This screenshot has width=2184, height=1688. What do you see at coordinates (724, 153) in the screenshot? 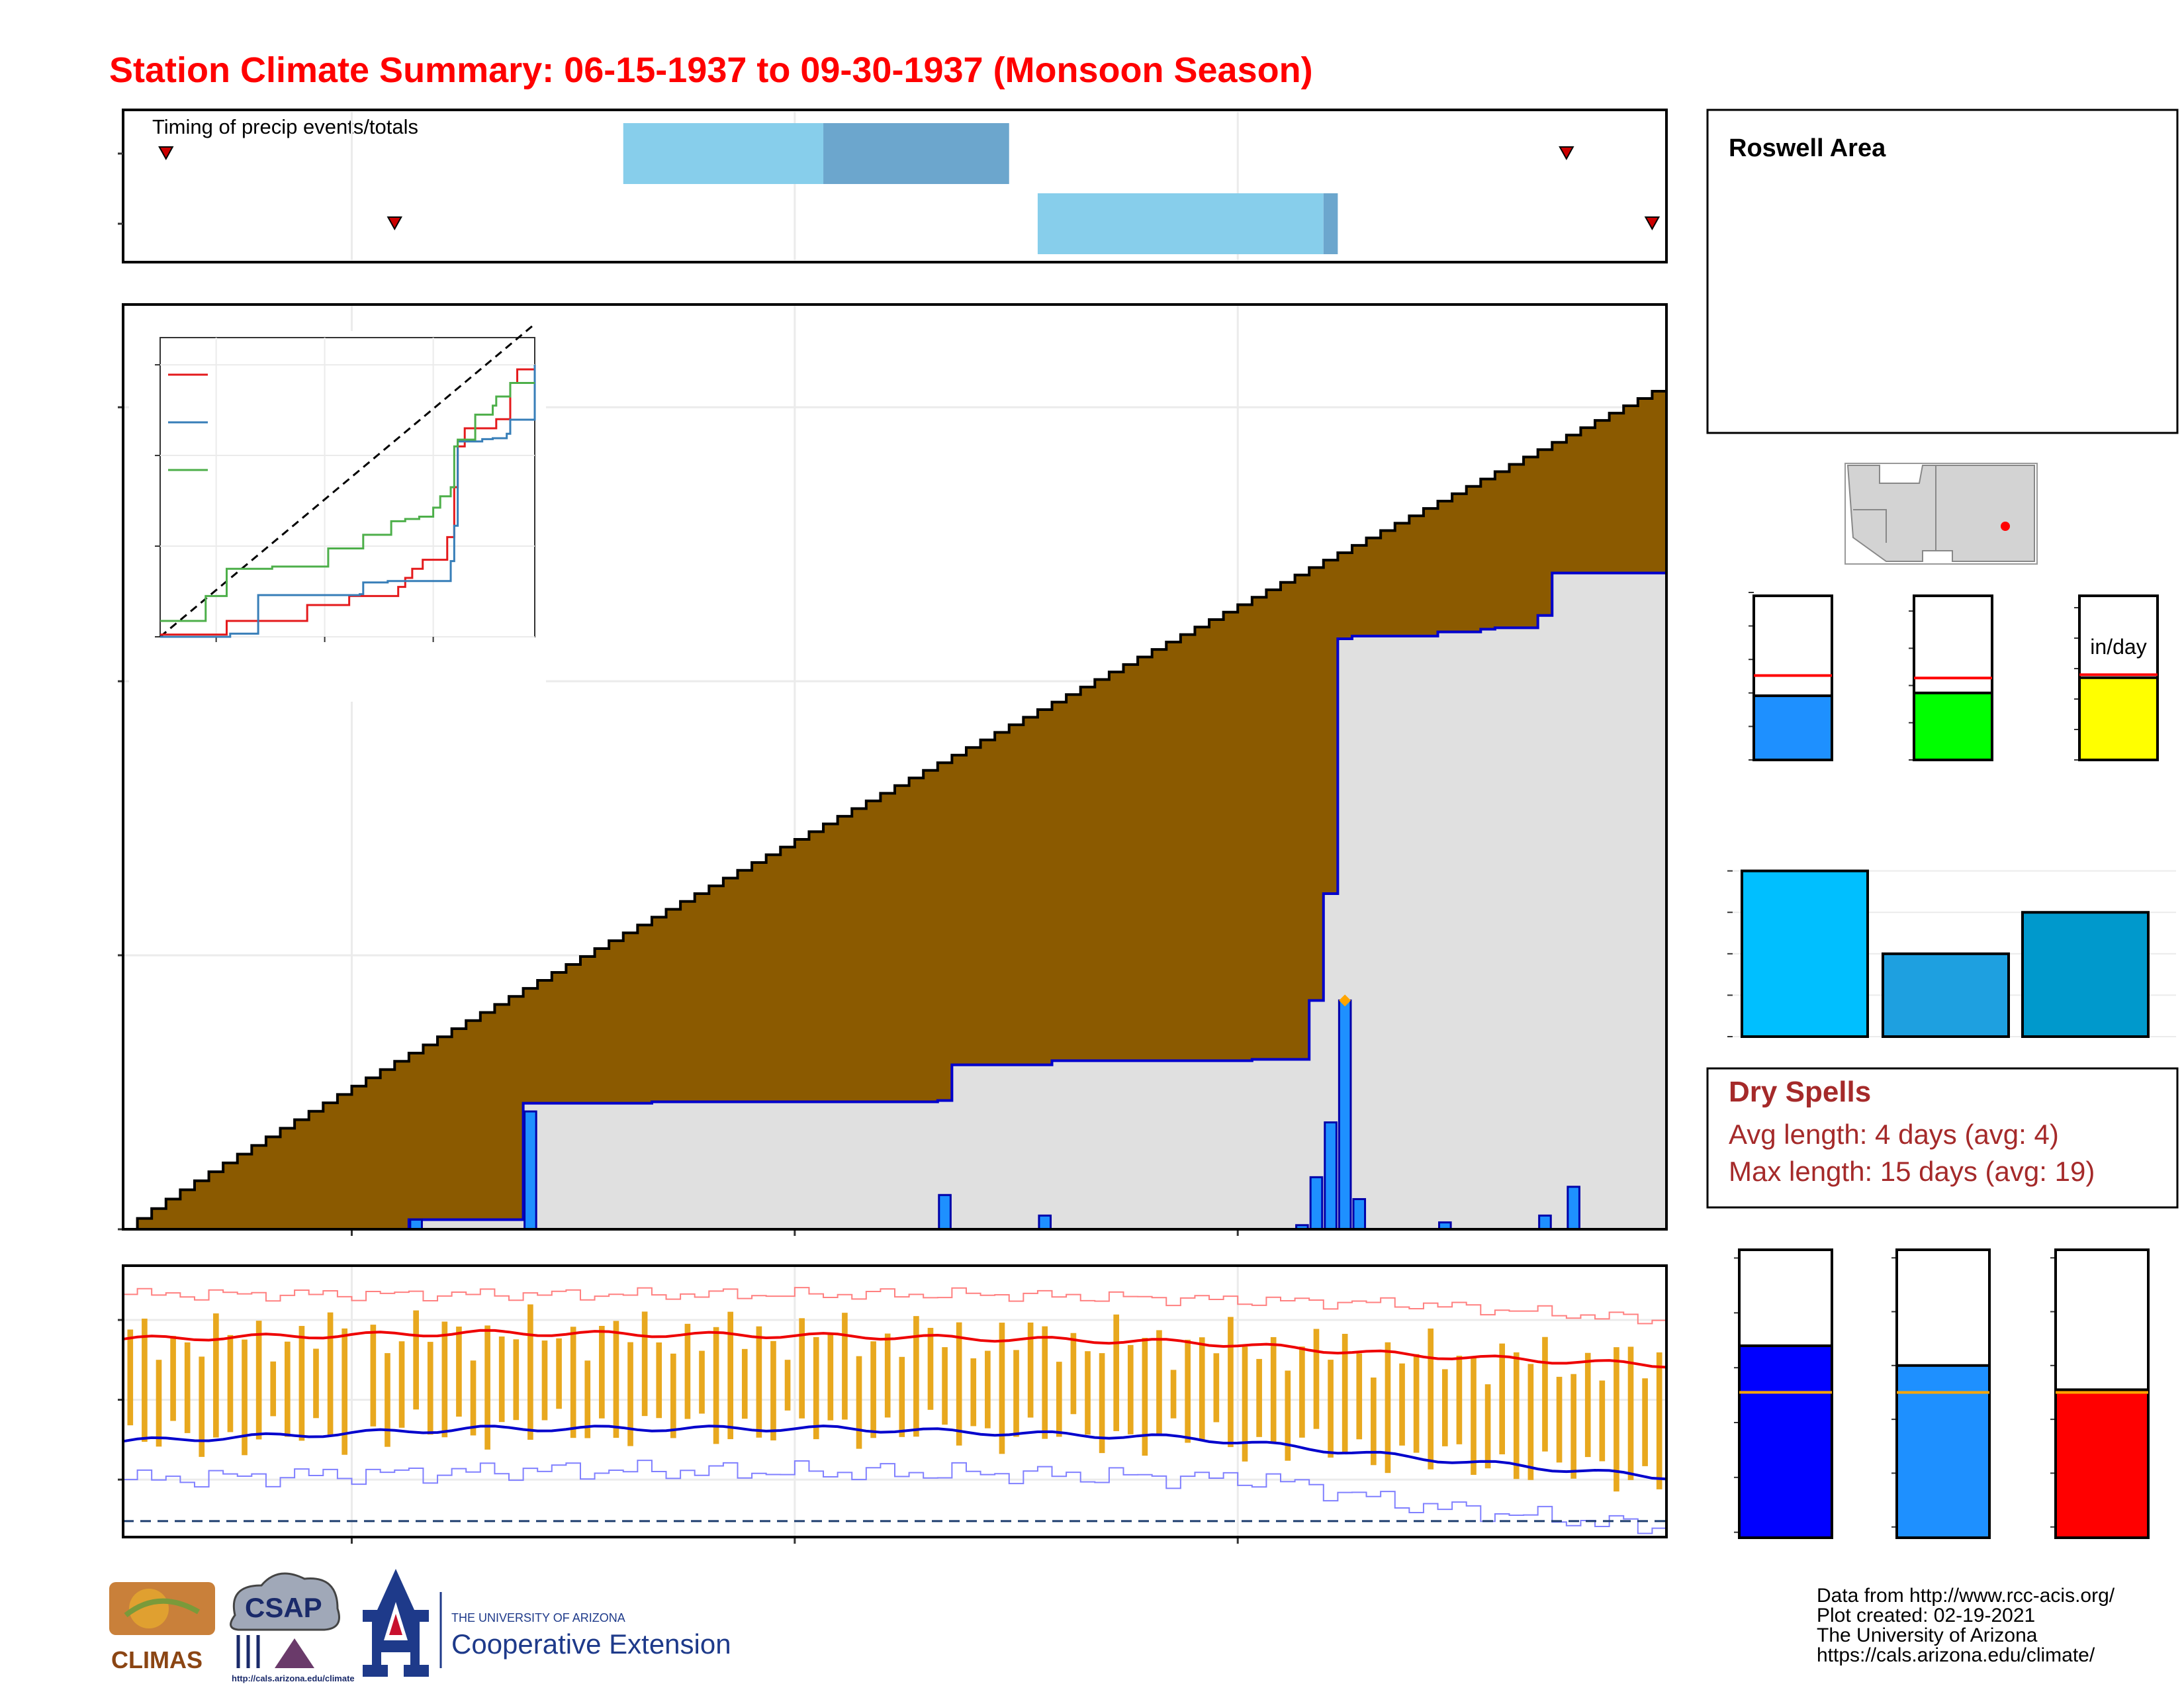
I see `timing-q25-q50-bar` at bounding box center [724, 153].